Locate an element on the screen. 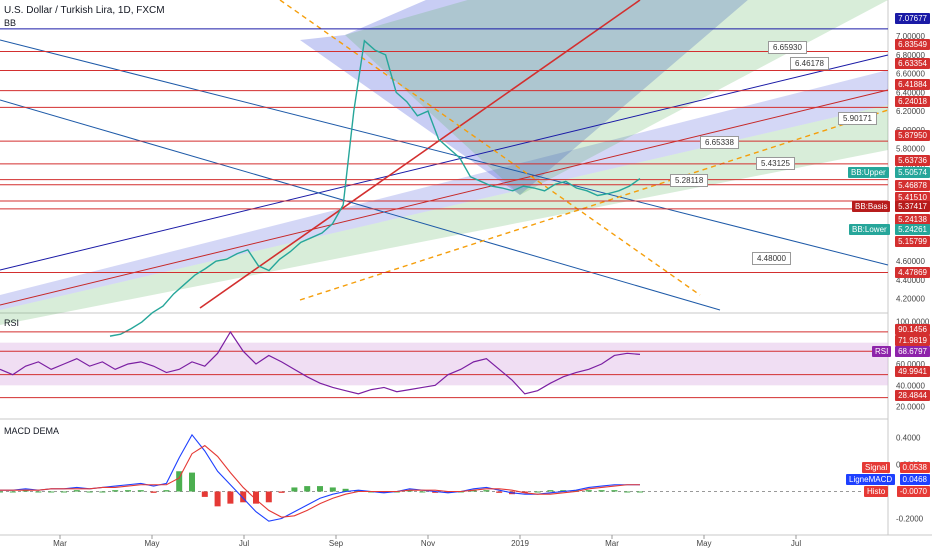 The width and height of the screenshot is (932, 550). price-tick-label: 7.00000 is located at coordinates (910, 36).